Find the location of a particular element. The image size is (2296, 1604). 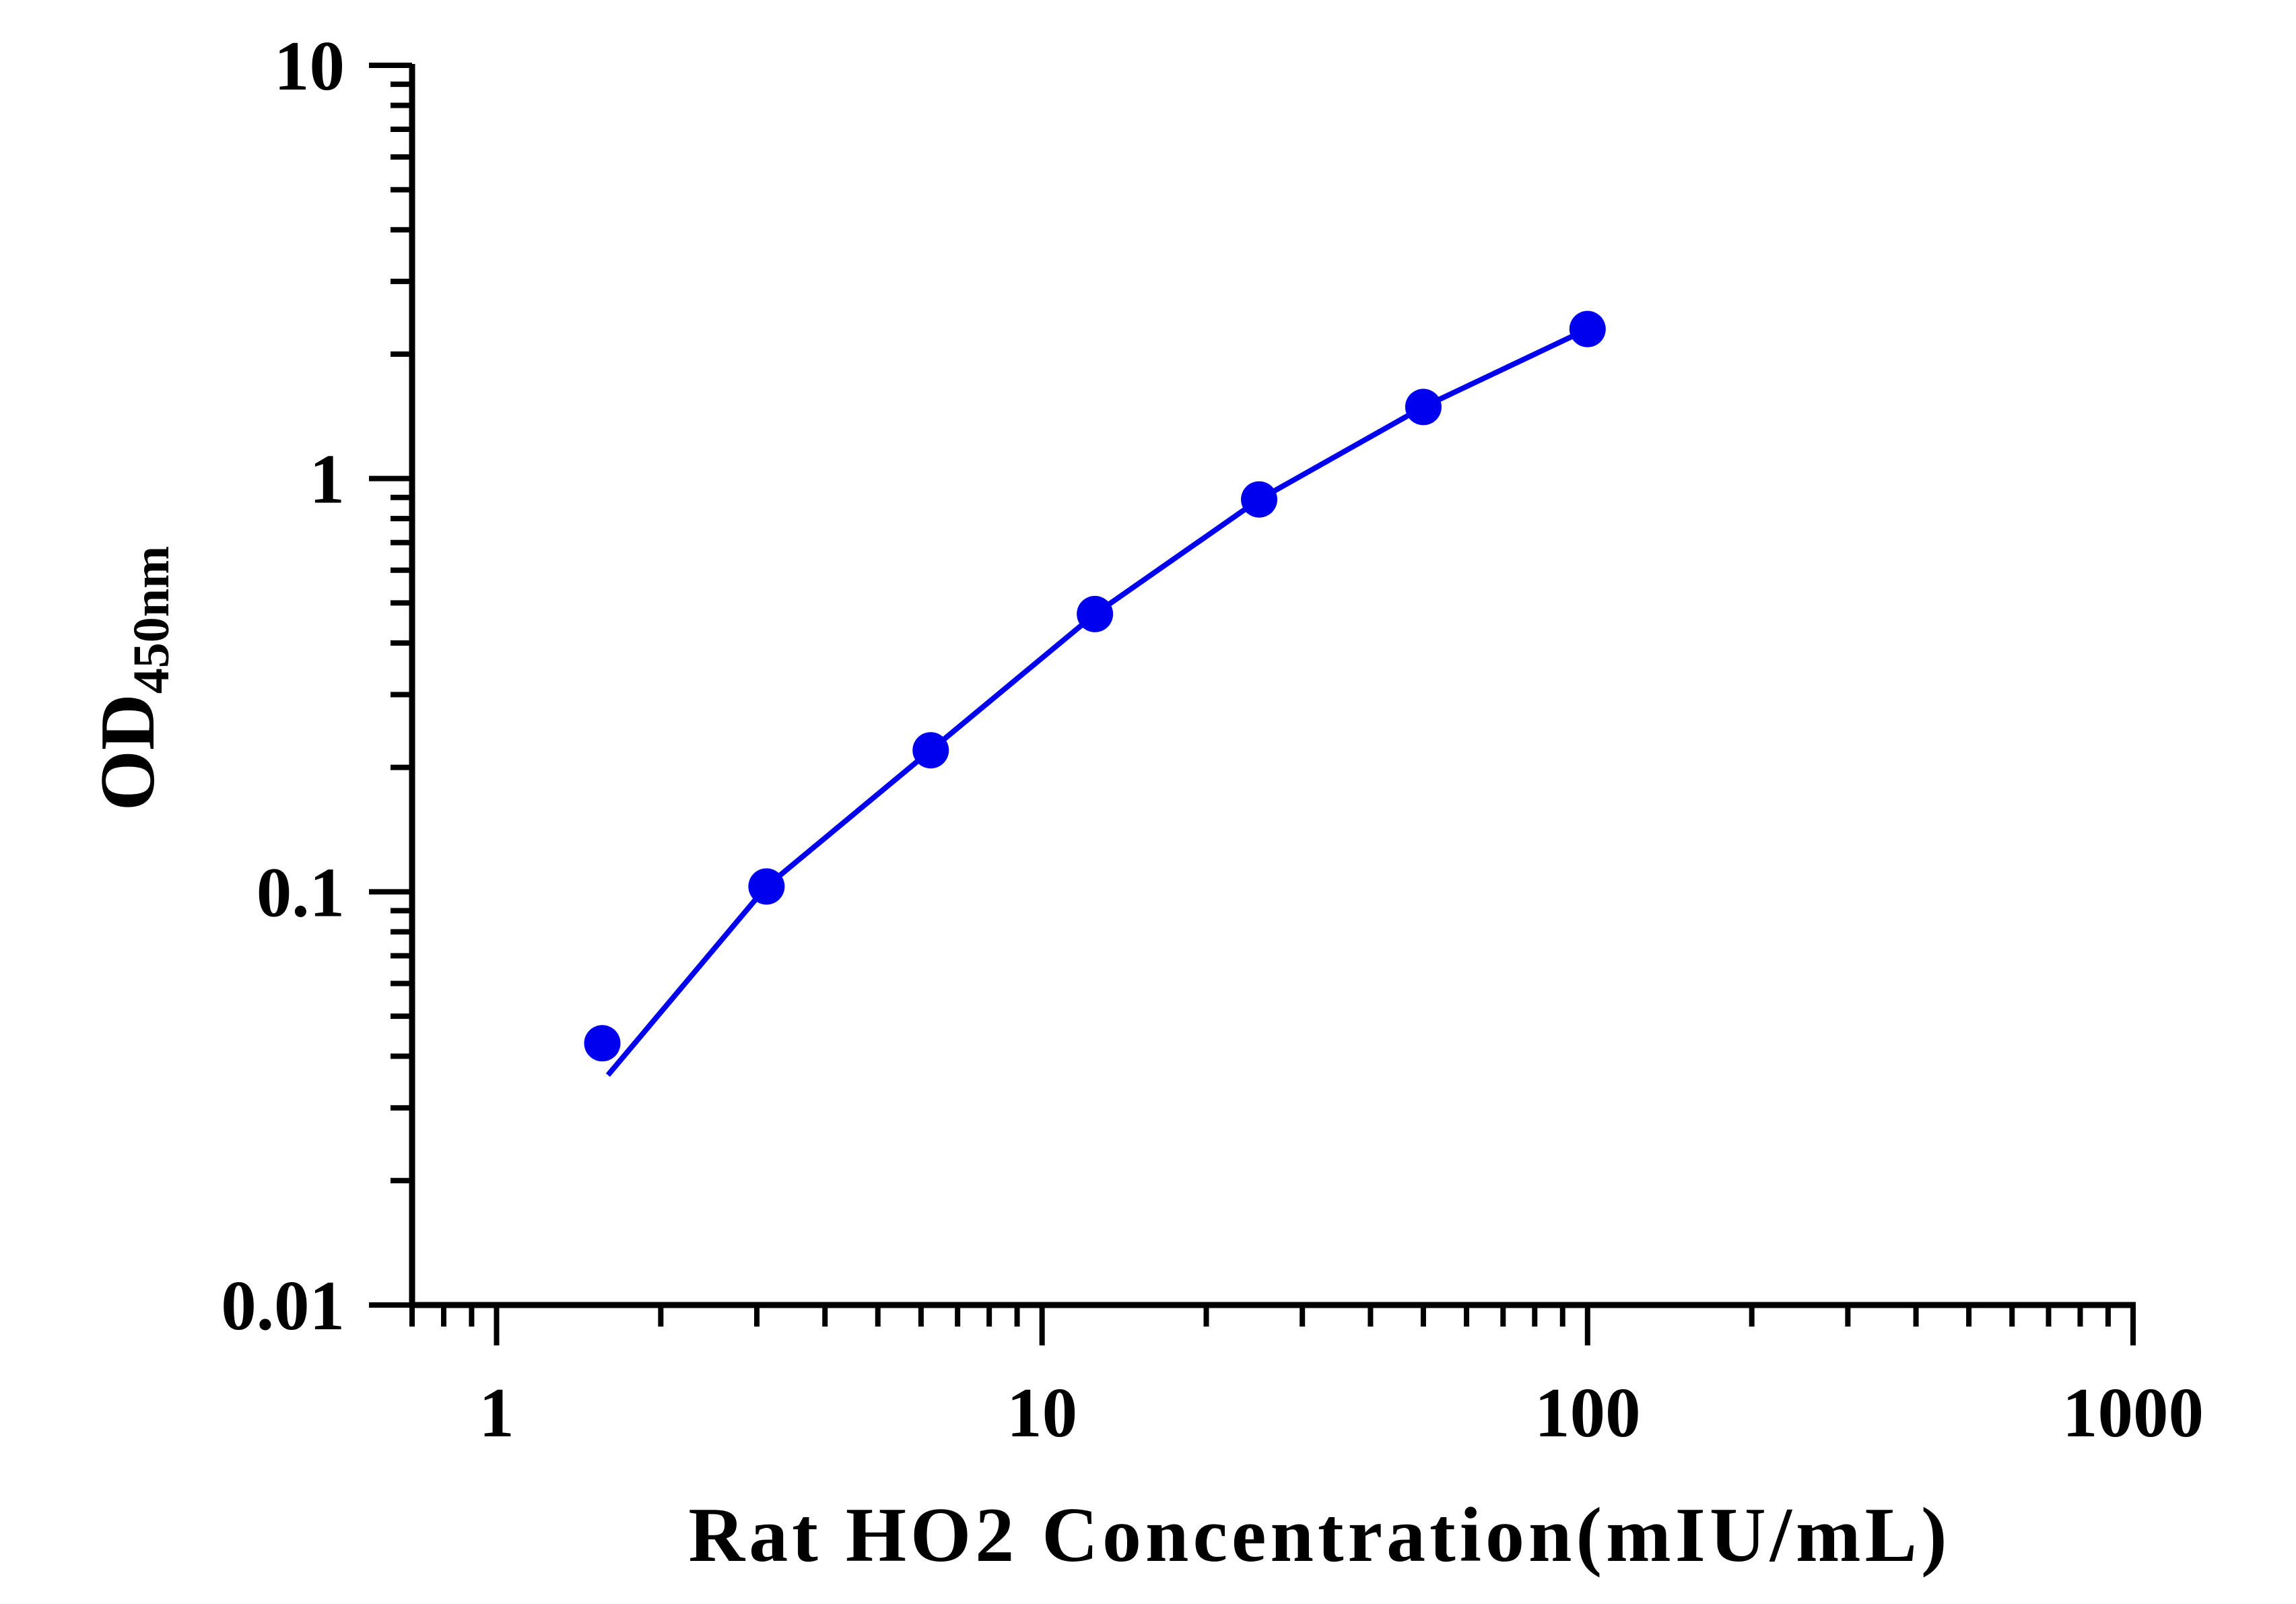

y-axis-title-subscript: 450nm is located at coordinates (151, 620).